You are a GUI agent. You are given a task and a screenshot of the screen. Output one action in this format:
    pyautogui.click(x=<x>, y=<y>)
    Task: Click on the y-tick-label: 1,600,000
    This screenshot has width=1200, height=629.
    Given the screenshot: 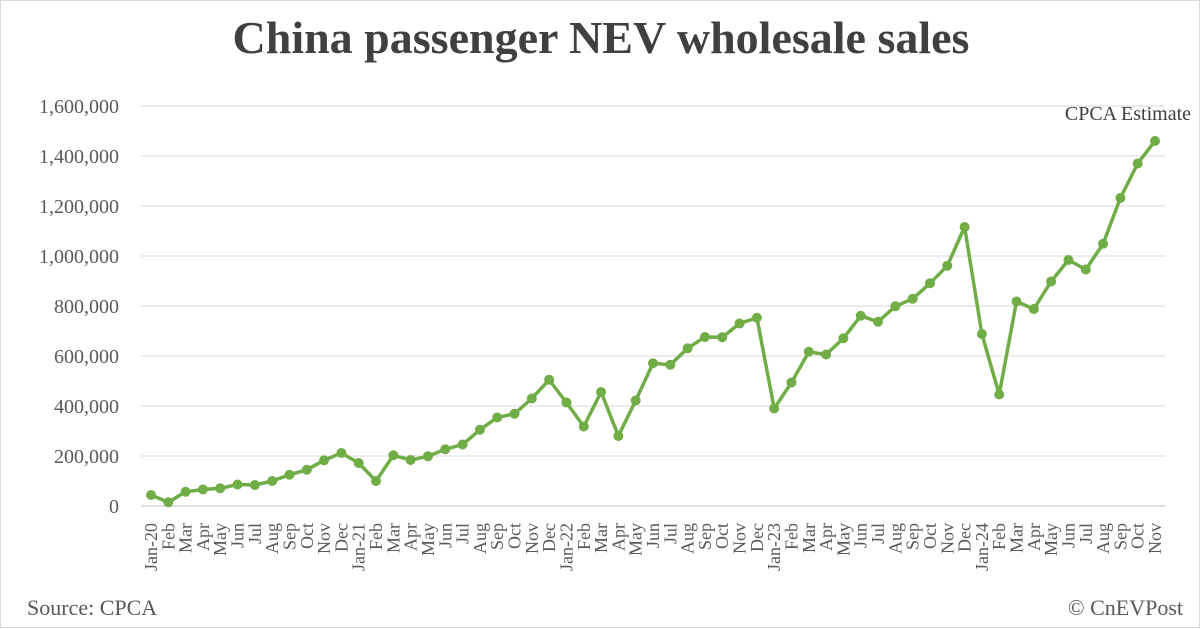 What is the action you would take?
    pyautogui.click(x=79, y=107)
    